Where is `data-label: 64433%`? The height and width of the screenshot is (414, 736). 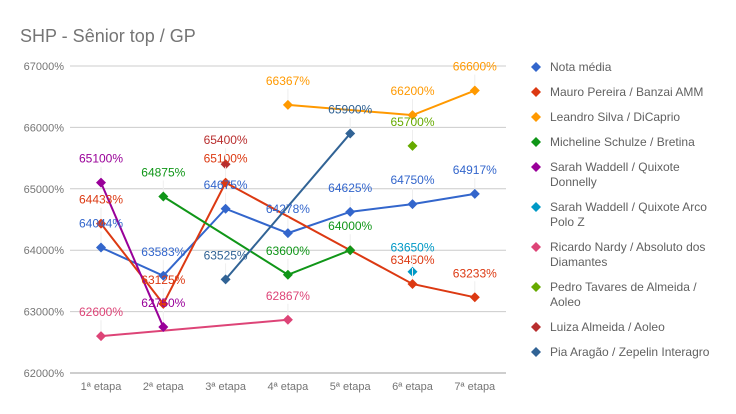 data-label: 64433% is located at coordinates (101, 200).